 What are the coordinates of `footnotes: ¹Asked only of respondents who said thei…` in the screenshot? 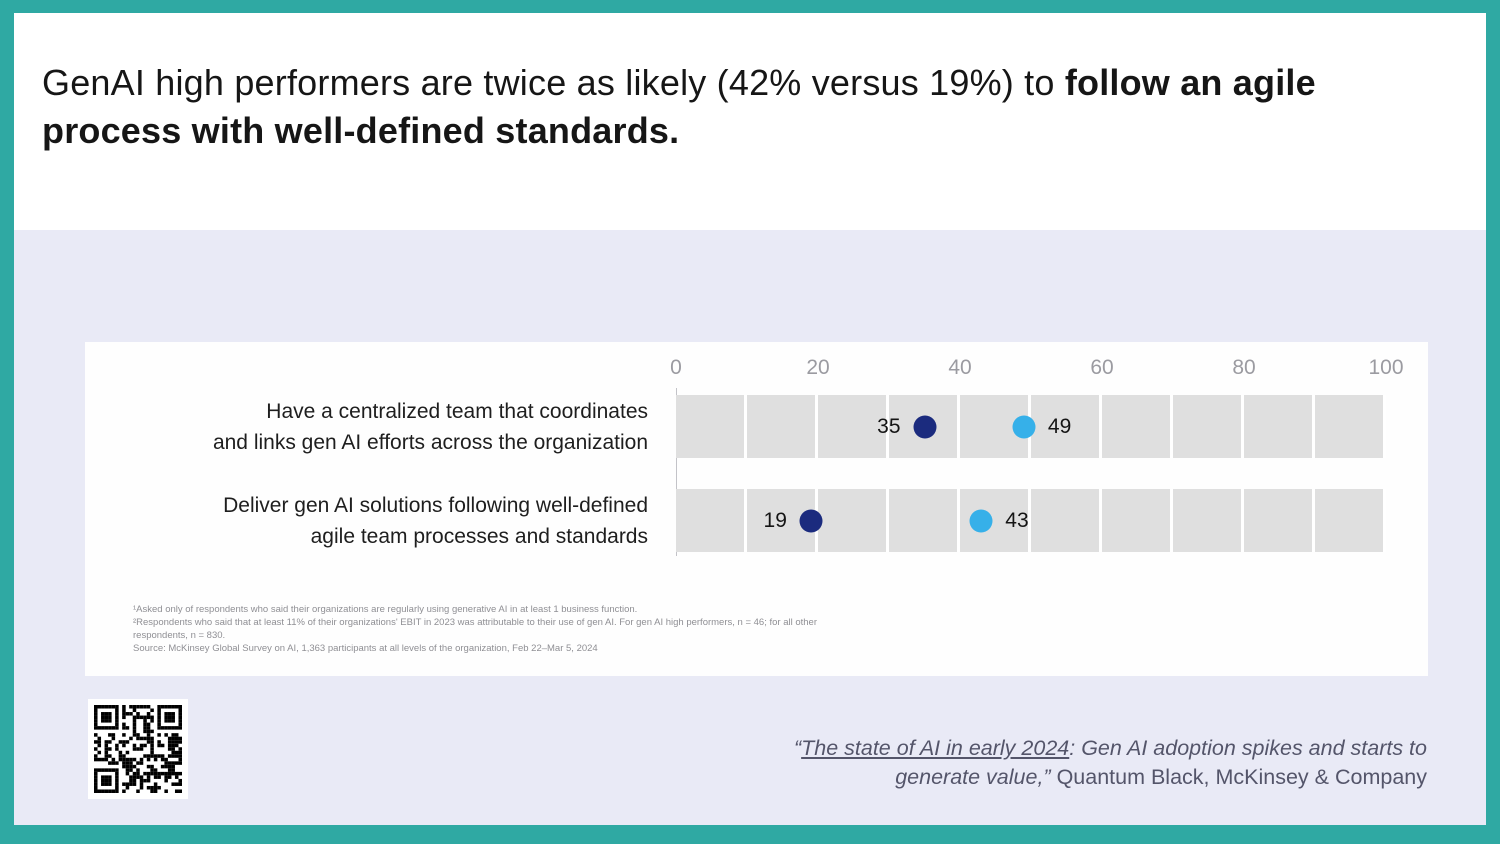 It's located at (503, 629).